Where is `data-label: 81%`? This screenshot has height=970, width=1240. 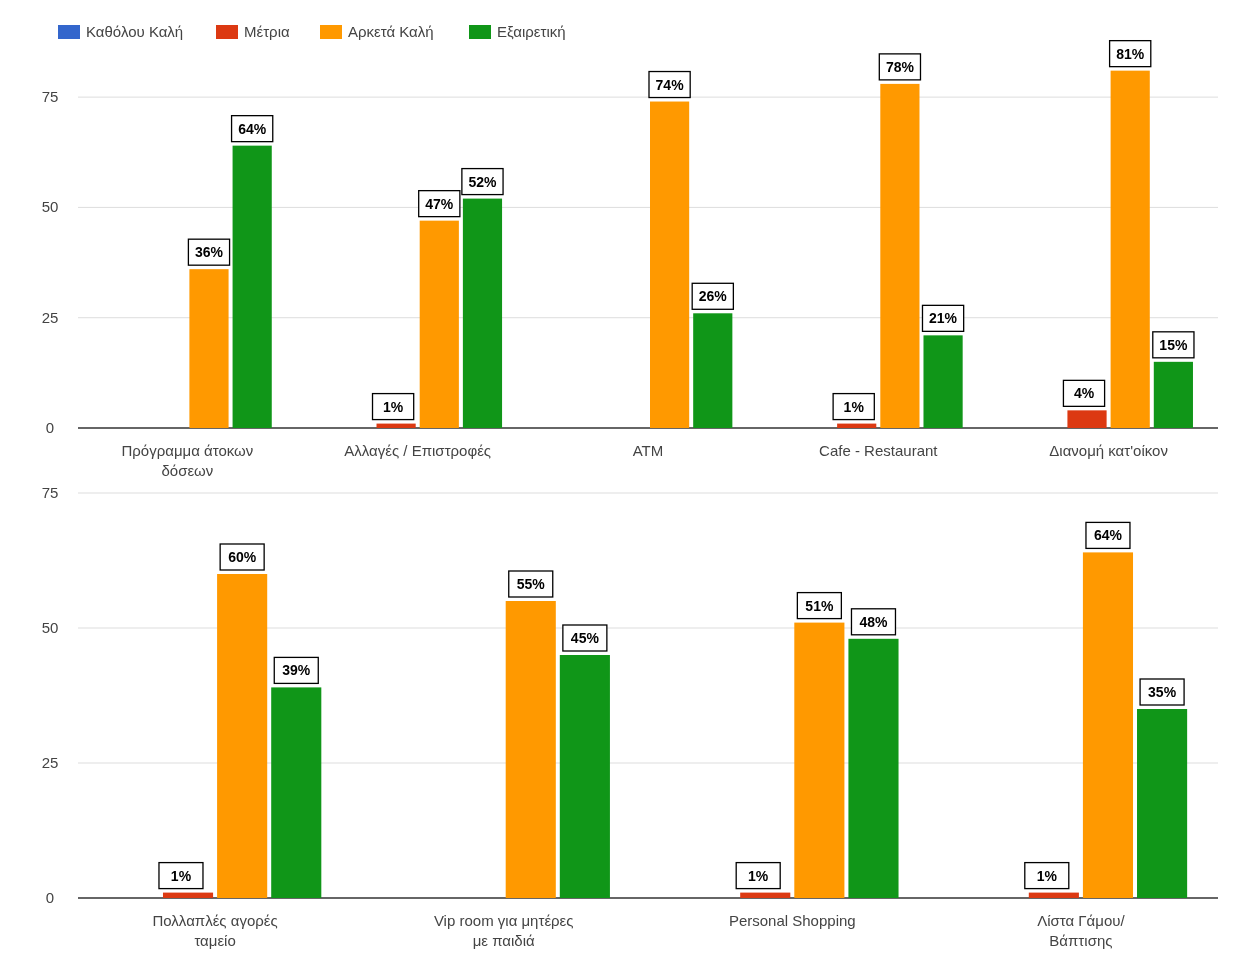 data-label: 81% is located at coordinates (1130, 53).